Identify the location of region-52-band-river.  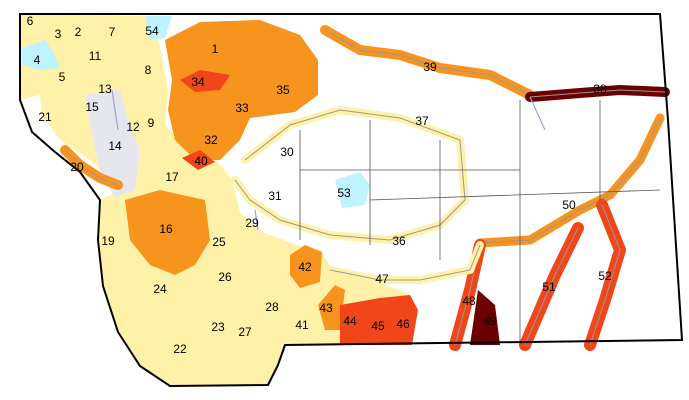
(605, 275).